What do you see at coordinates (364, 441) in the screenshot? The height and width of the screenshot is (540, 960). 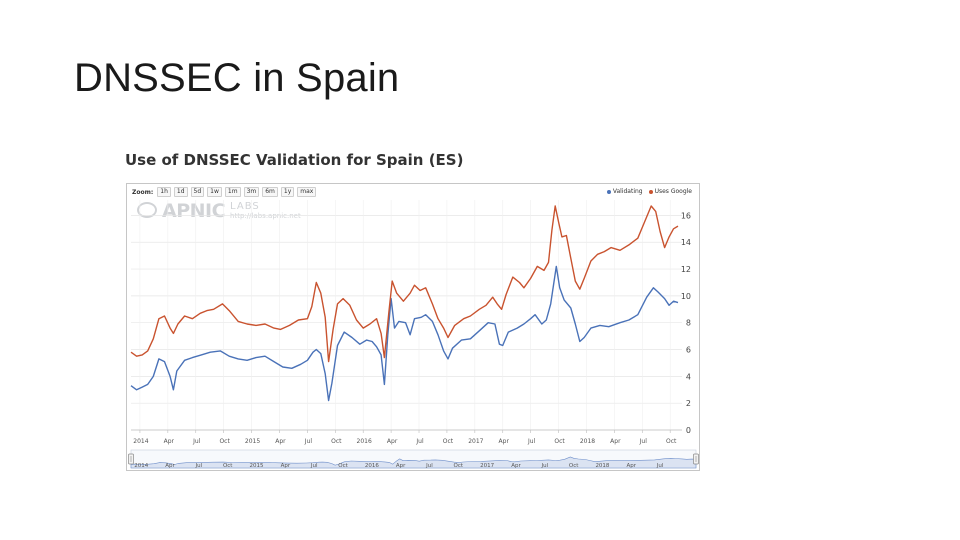 I see `x-tick-label: 2016` at bounding box center [364, 441].